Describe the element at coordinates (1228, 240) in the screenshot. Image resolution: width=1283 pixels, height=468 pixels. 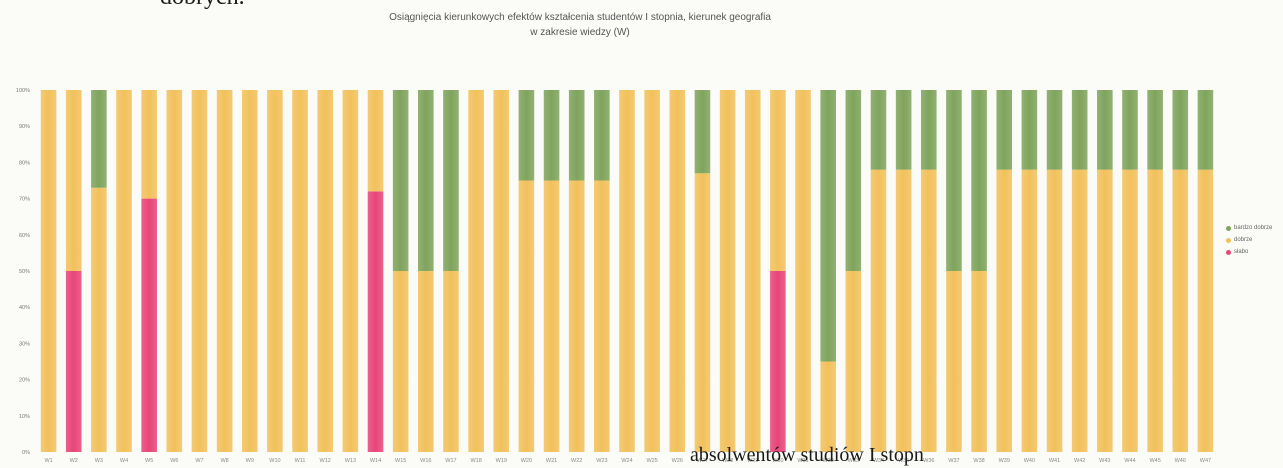
I see `legend-swatch-dobrze` at that location.